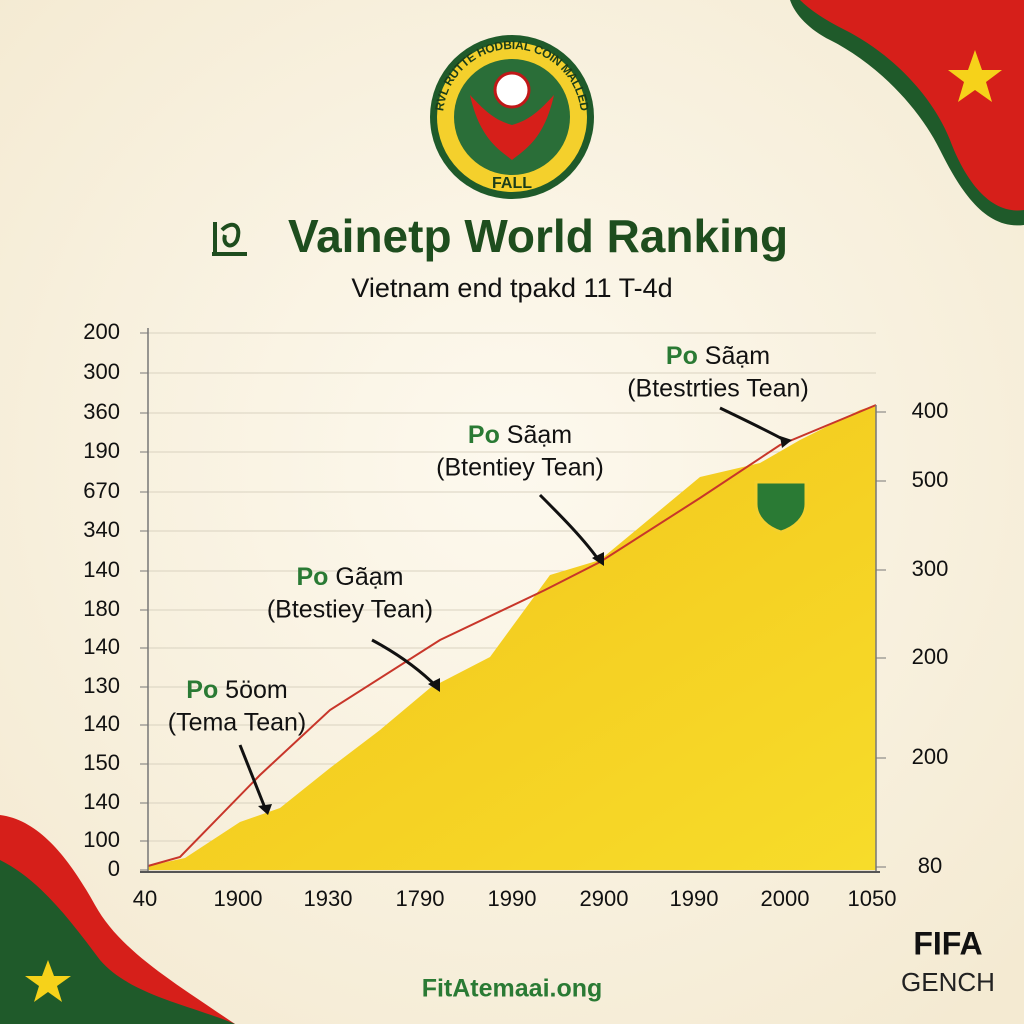  I want to click on right-axis-label: 400, so click(930, 410).